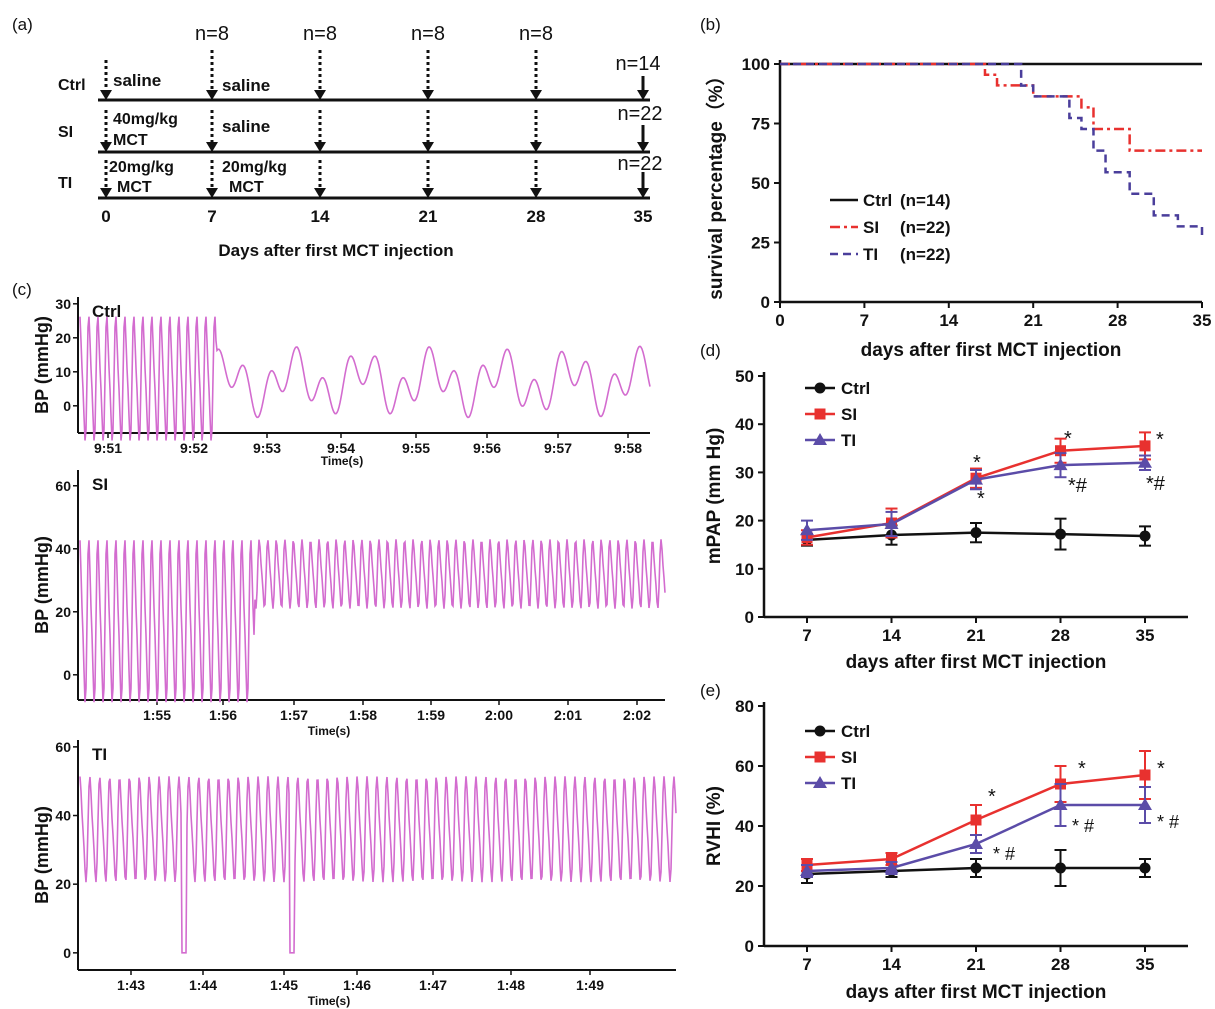  What do you see at coordinates (710, 350) in the screenshot?
I see `panel-d-letter: (d)` at bounding box center [710, 350].